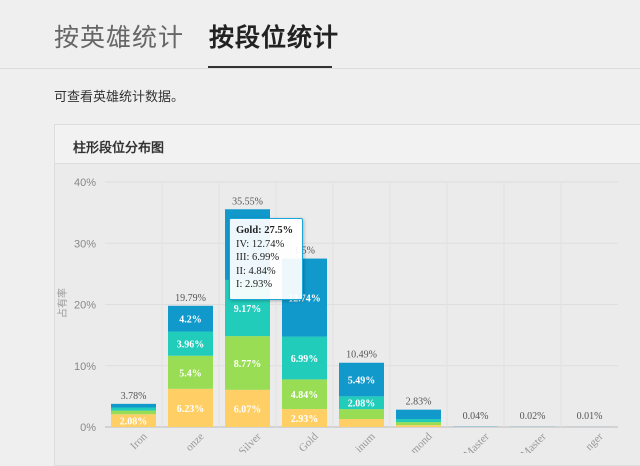 The width and height of the screenshot is (640, 466). What do you see at coordinates (533, 416) in the screenshot?
I see `total-label: 0.02%` at bounding box center [533, 416].